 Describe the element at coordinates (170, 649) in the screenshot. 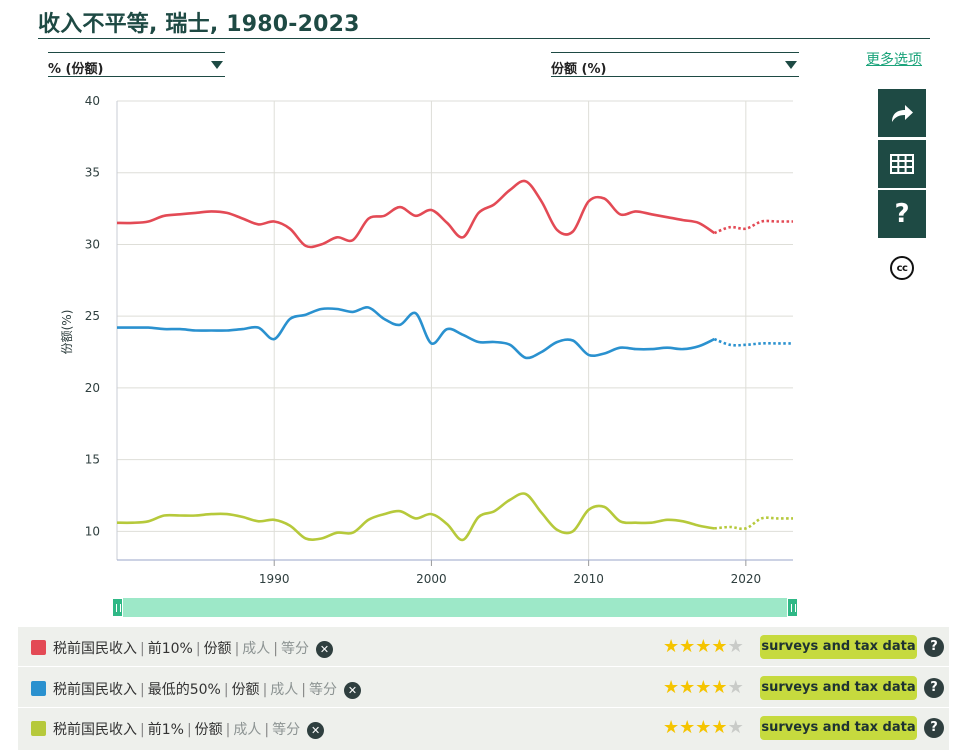

I see `legend-percentile: 前10%` at that location.